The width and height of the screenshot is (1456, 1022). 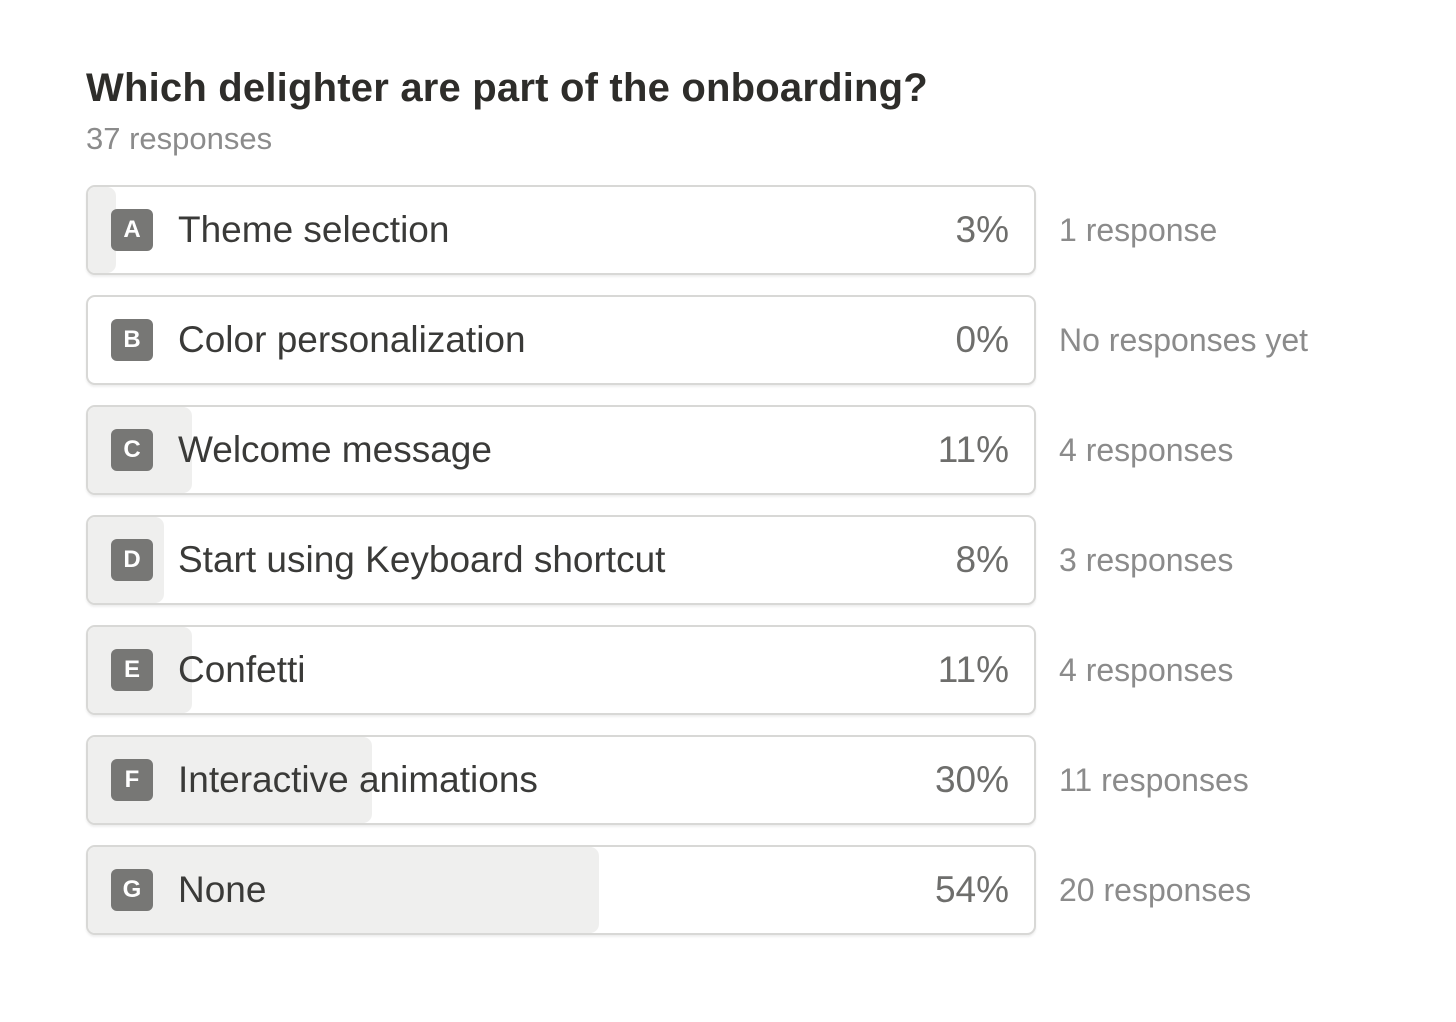 What do you see at coordinates (242, 669) in the screenshot?
I see `option-label: Confetti` at bounding box center [242, 669].